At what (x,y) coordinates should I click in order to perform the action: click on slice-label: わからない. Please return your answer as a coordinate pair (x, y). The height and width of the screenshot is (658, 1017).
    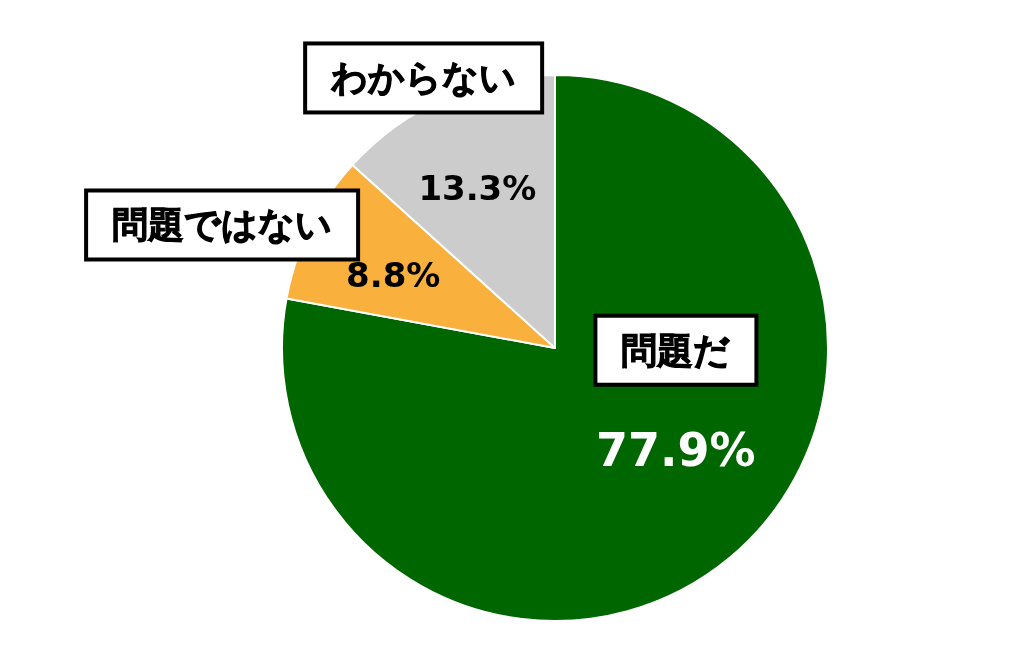
    Looking at the image, I should click on (424, 78).